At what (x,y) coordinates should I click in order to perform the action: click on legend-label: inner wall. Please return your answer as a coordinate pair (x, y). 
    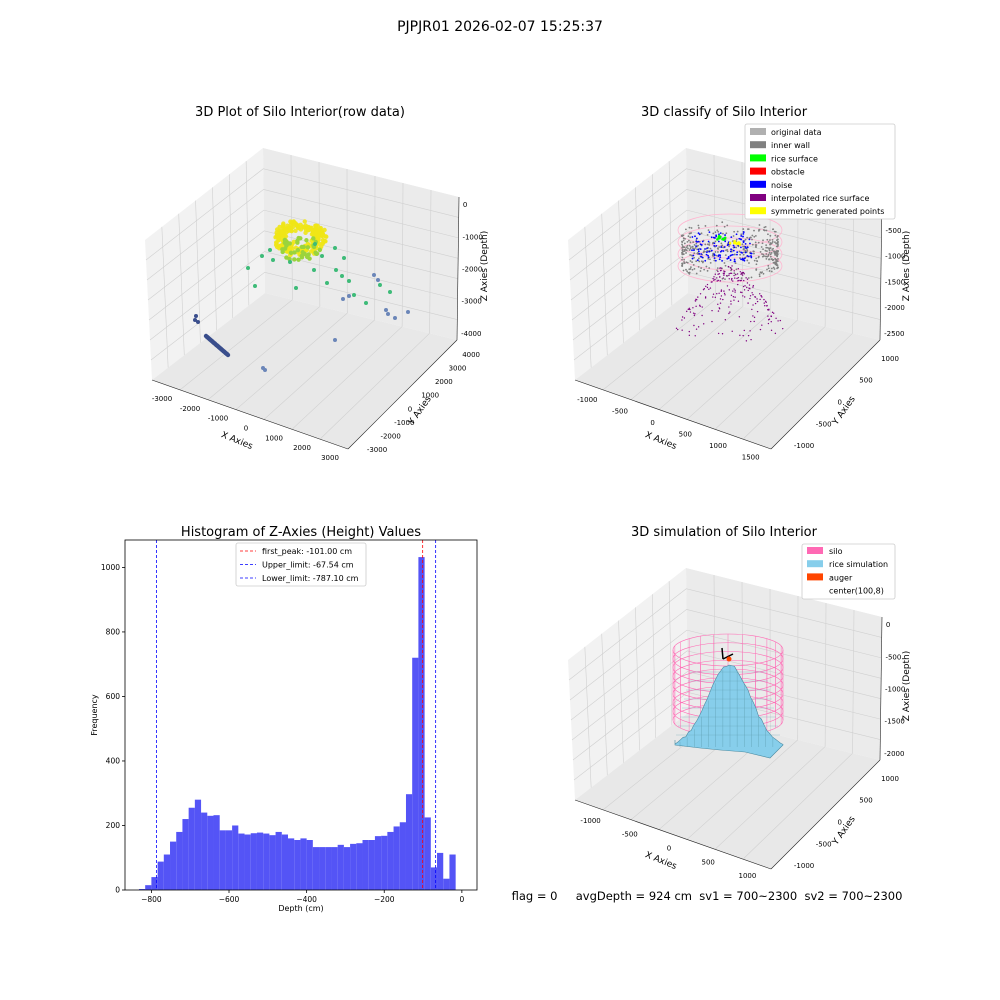
    Looking at the image, I should click on (790, 145).